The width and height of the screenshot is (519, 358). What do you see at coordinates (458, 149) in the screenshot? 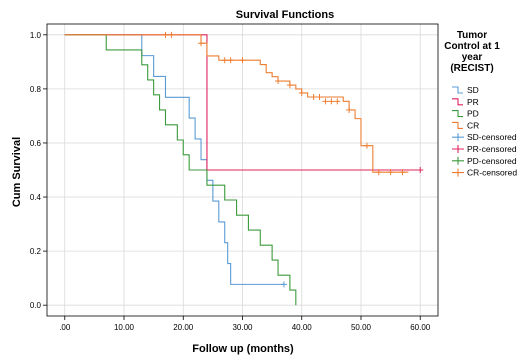
I see `legend-swatch-pr-censored` at bounding box center [458, 149].